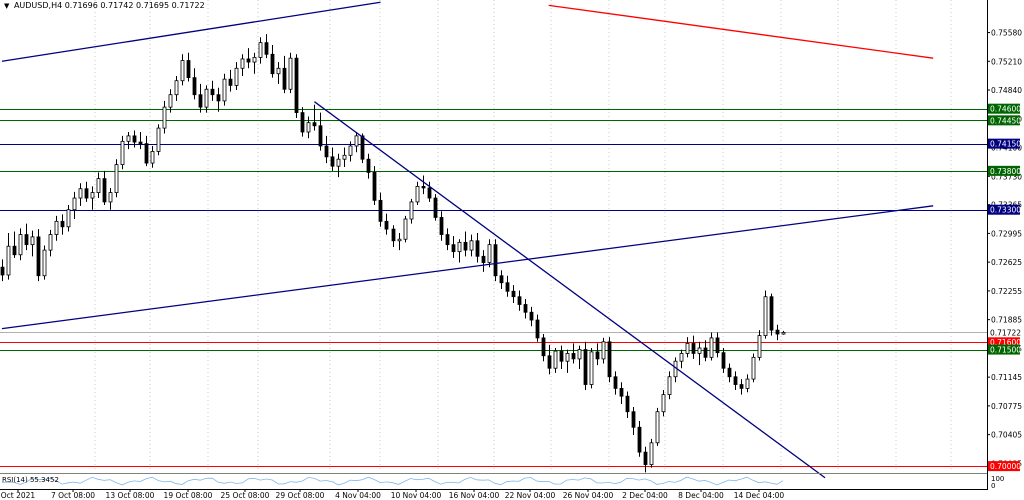 This screenshot has height=500, width=1024. I want to click on triangle-down-icon: ▼, so click(7, 6).